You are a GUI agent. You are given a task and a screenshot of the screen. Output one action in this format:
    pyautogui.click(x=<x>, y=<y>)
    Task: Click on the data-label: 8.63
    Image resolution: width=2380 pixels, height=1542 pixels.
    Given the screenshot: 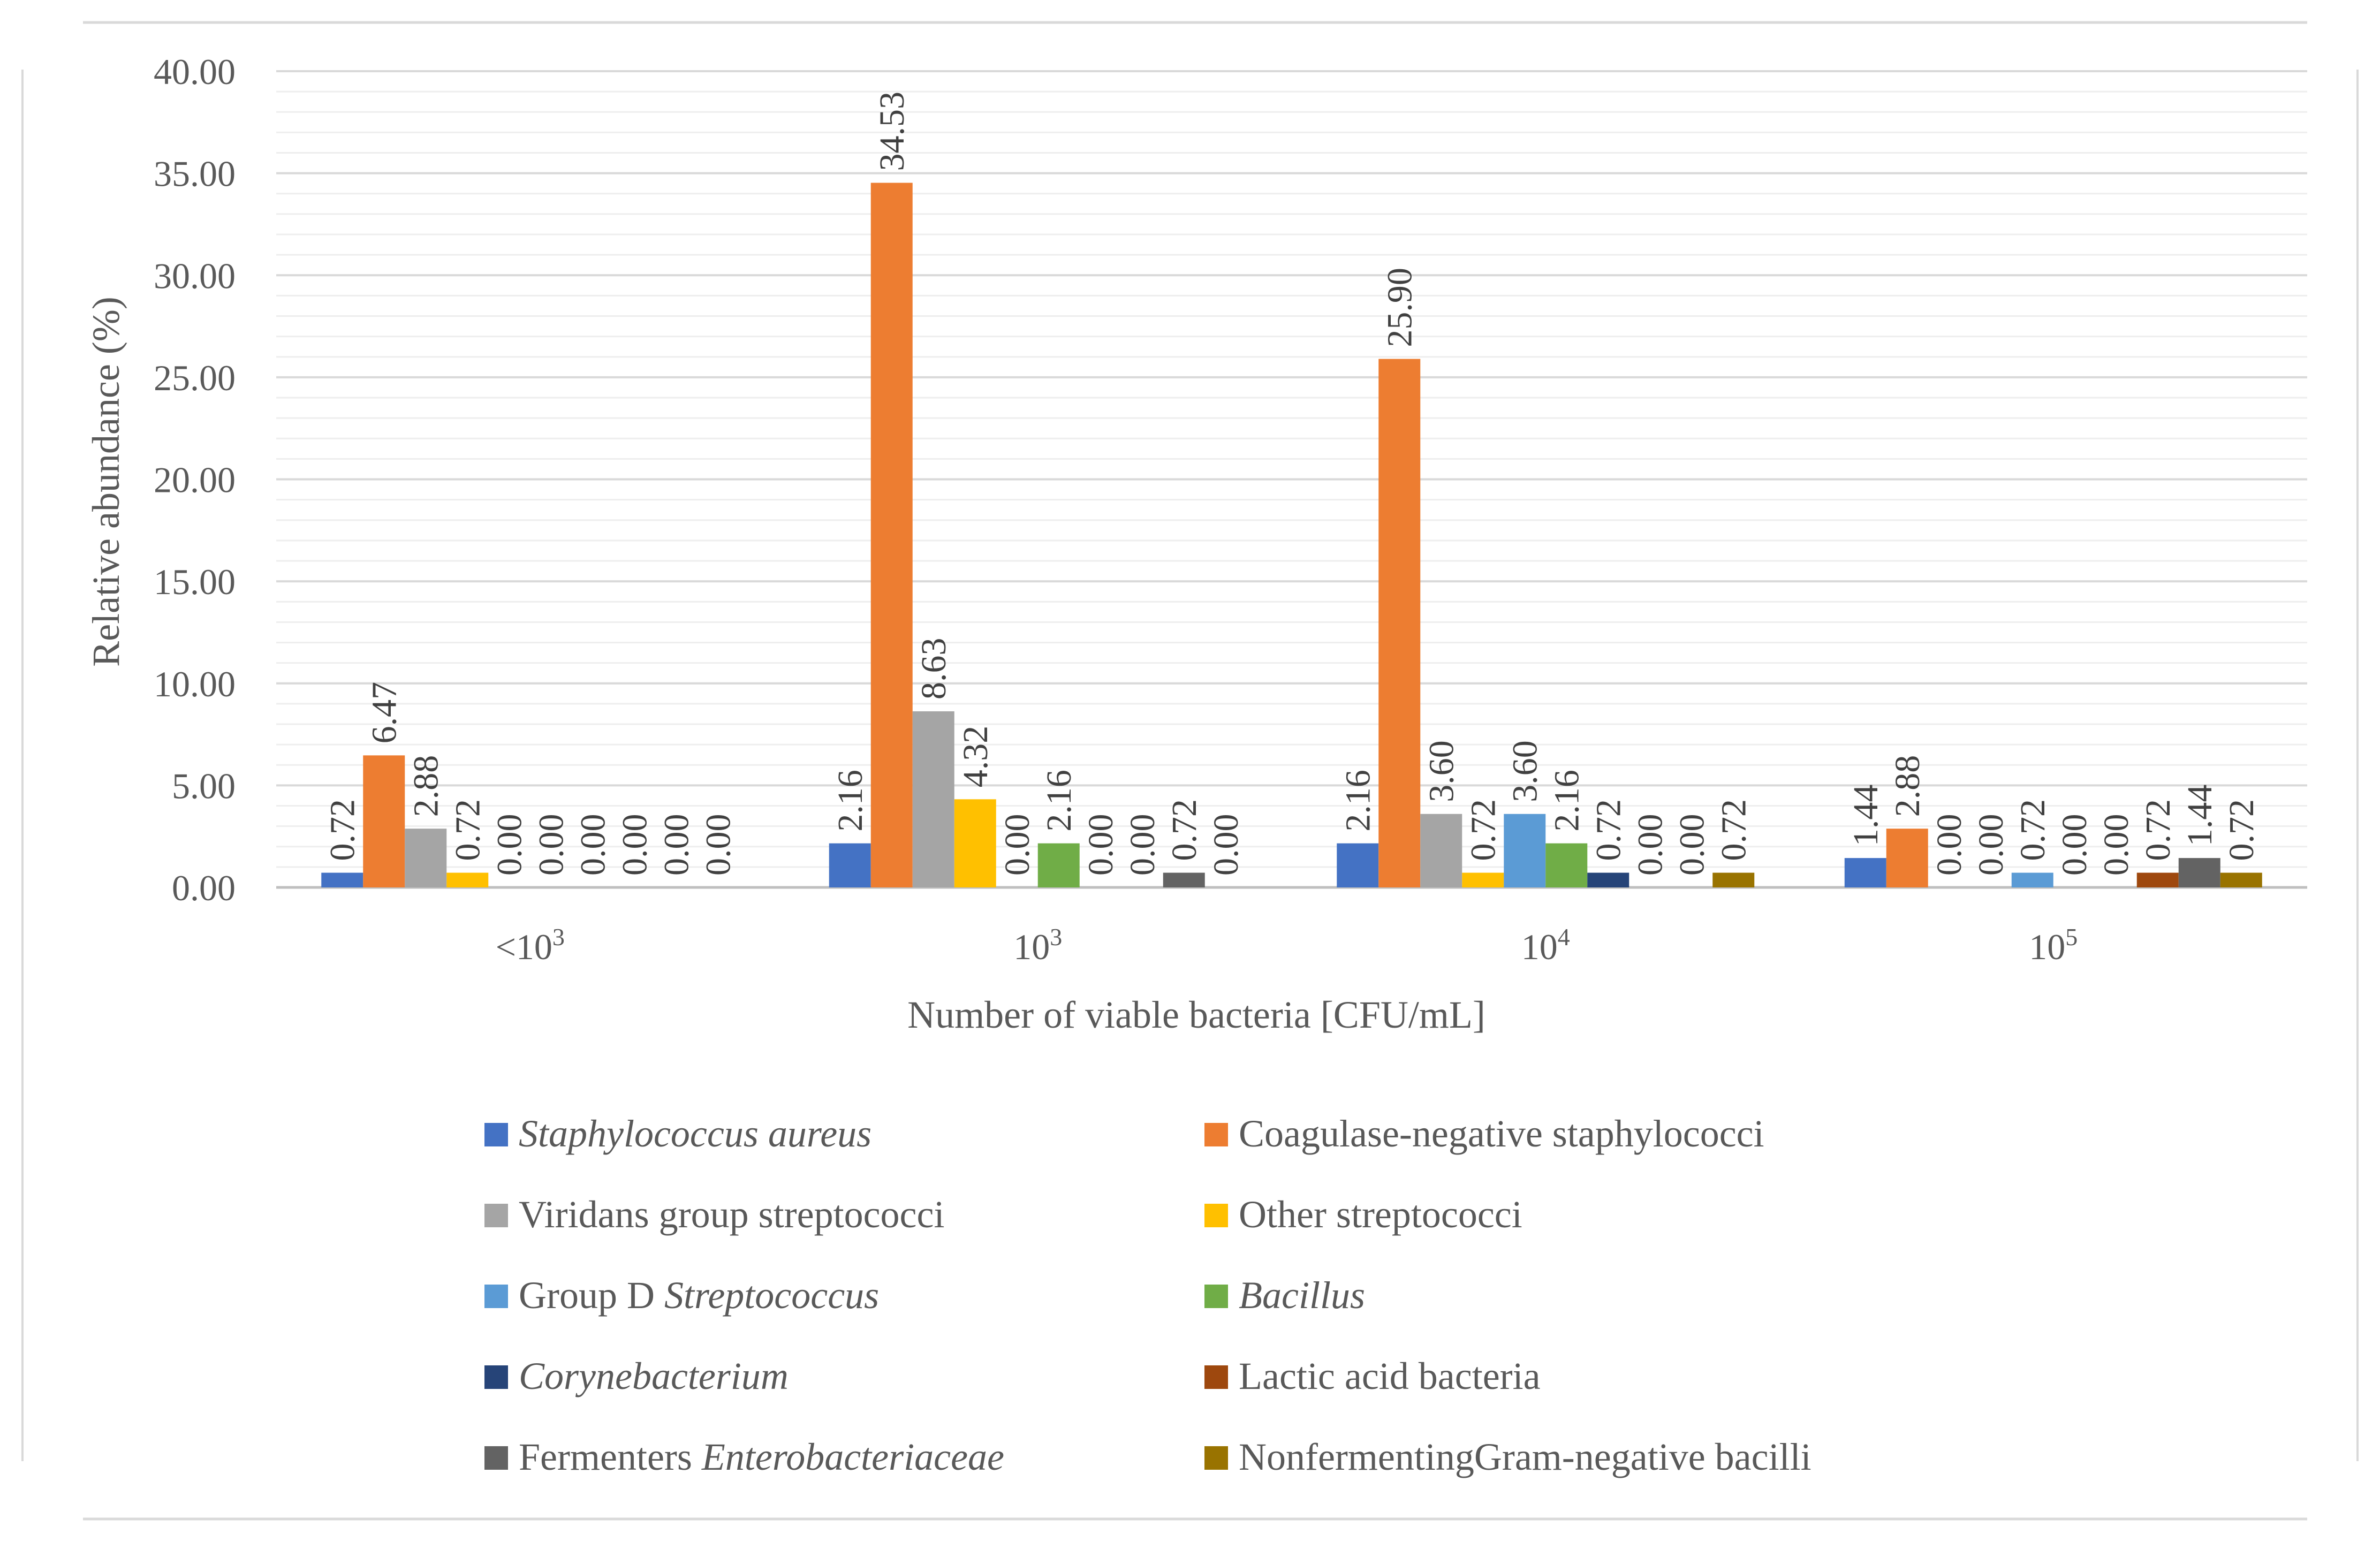 What is the action you would take?
    pyautogui.click(x=933, y=669)
    